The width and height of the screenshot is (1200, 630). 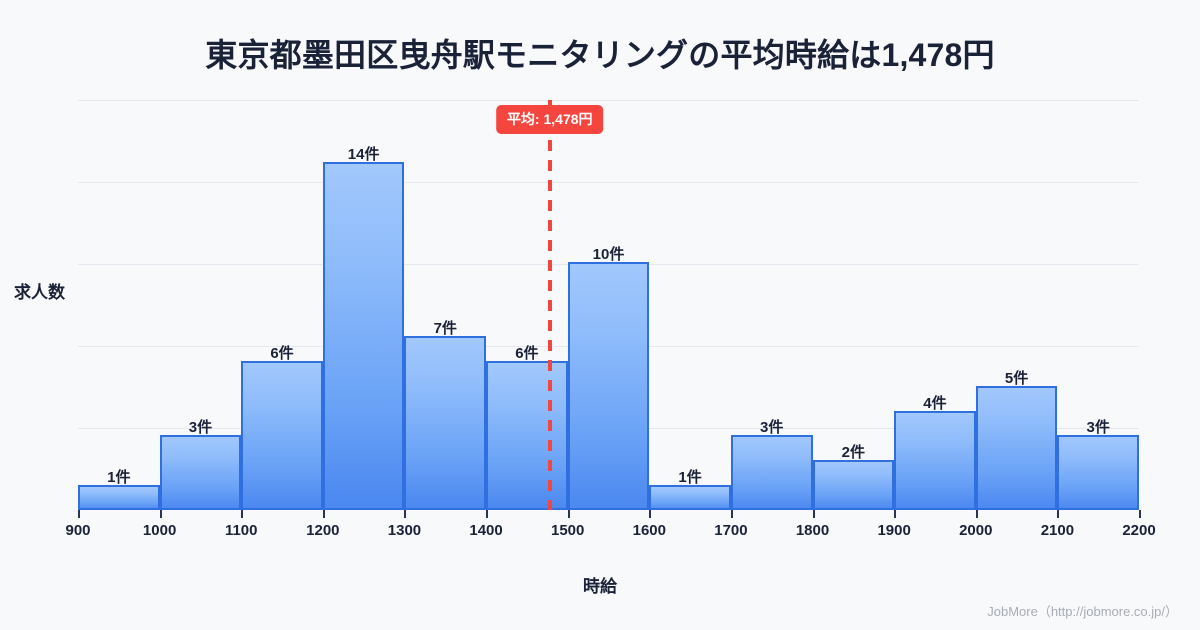 What do you see at coordinates (1139, 530) in the screenshot?
I see `x-axis-tick-label: 2200` at bounding box center [1139, 530].